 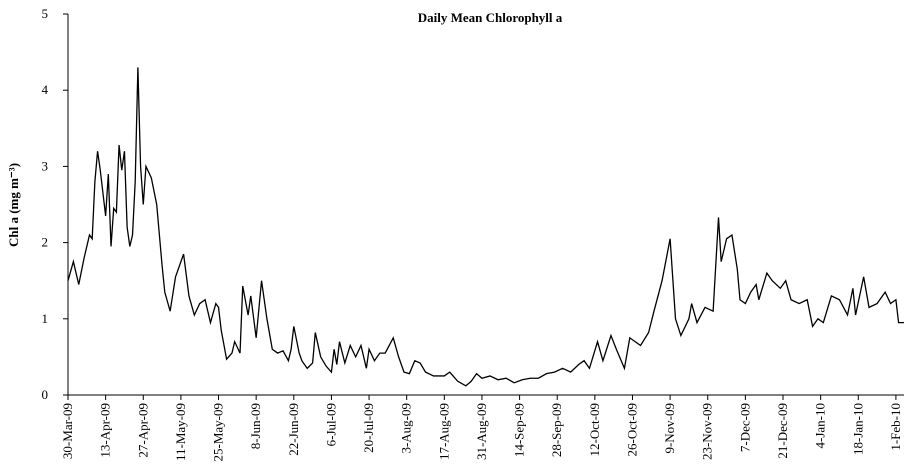 I want to click on x-tick-label: 26-Oct-09, so click(x=631, y=429).